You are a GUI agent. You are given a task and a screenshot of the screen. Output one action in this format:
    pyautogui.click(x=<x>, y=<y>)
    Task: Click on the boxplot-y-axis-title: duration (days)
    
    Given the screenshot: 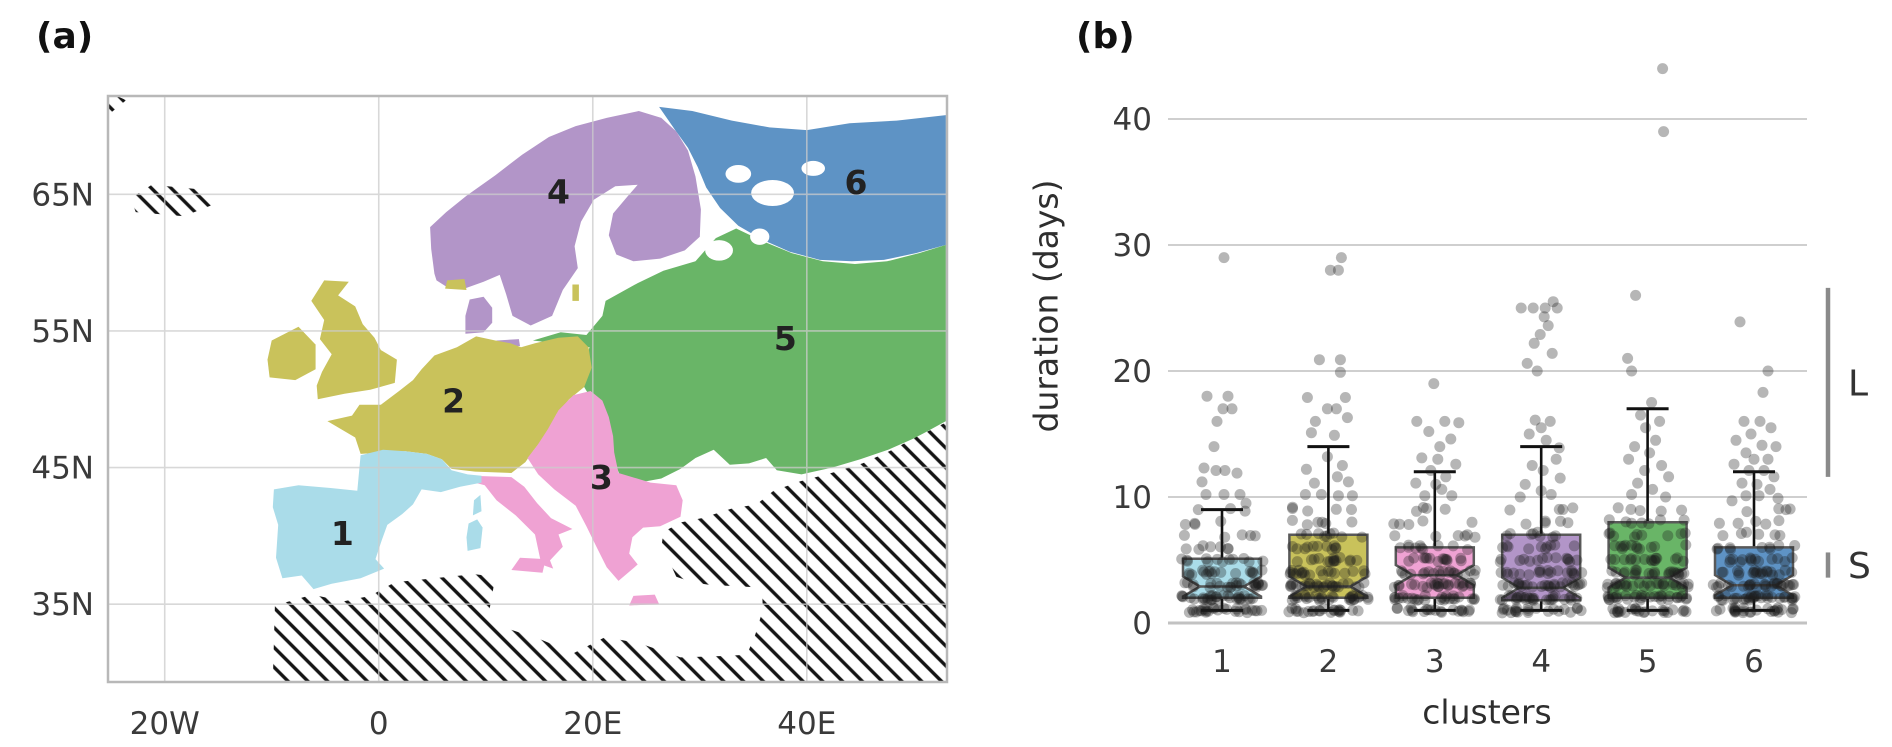 What is the action you would take?
    pyautogui.click(x=1046, y=306)
    